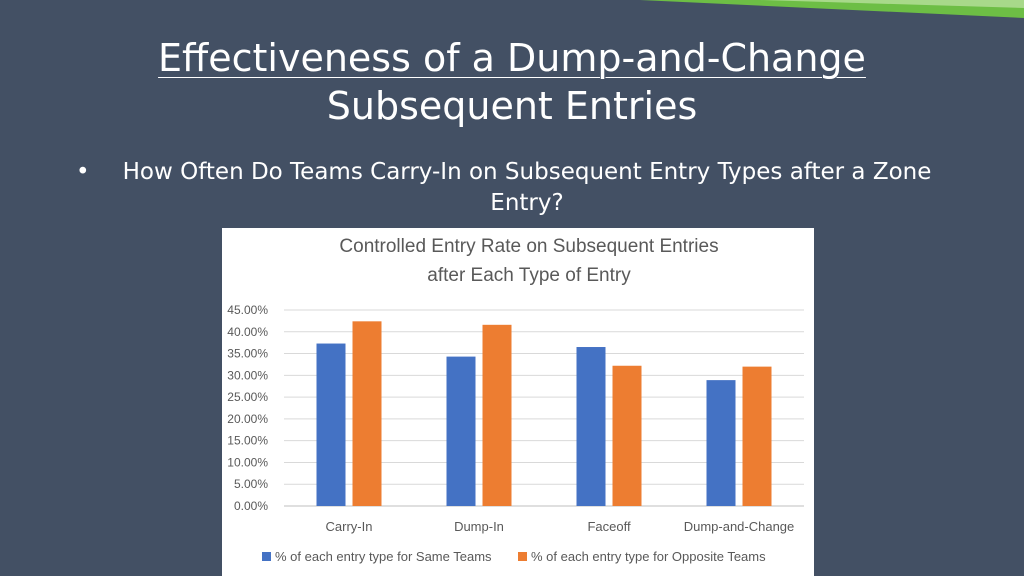 The width and height of the screenshot is (1024, 576). Describe the element at coordinates (529, 275) in the screenshot. I see `chart-title-line2: after Each Type of Entry` at that location.